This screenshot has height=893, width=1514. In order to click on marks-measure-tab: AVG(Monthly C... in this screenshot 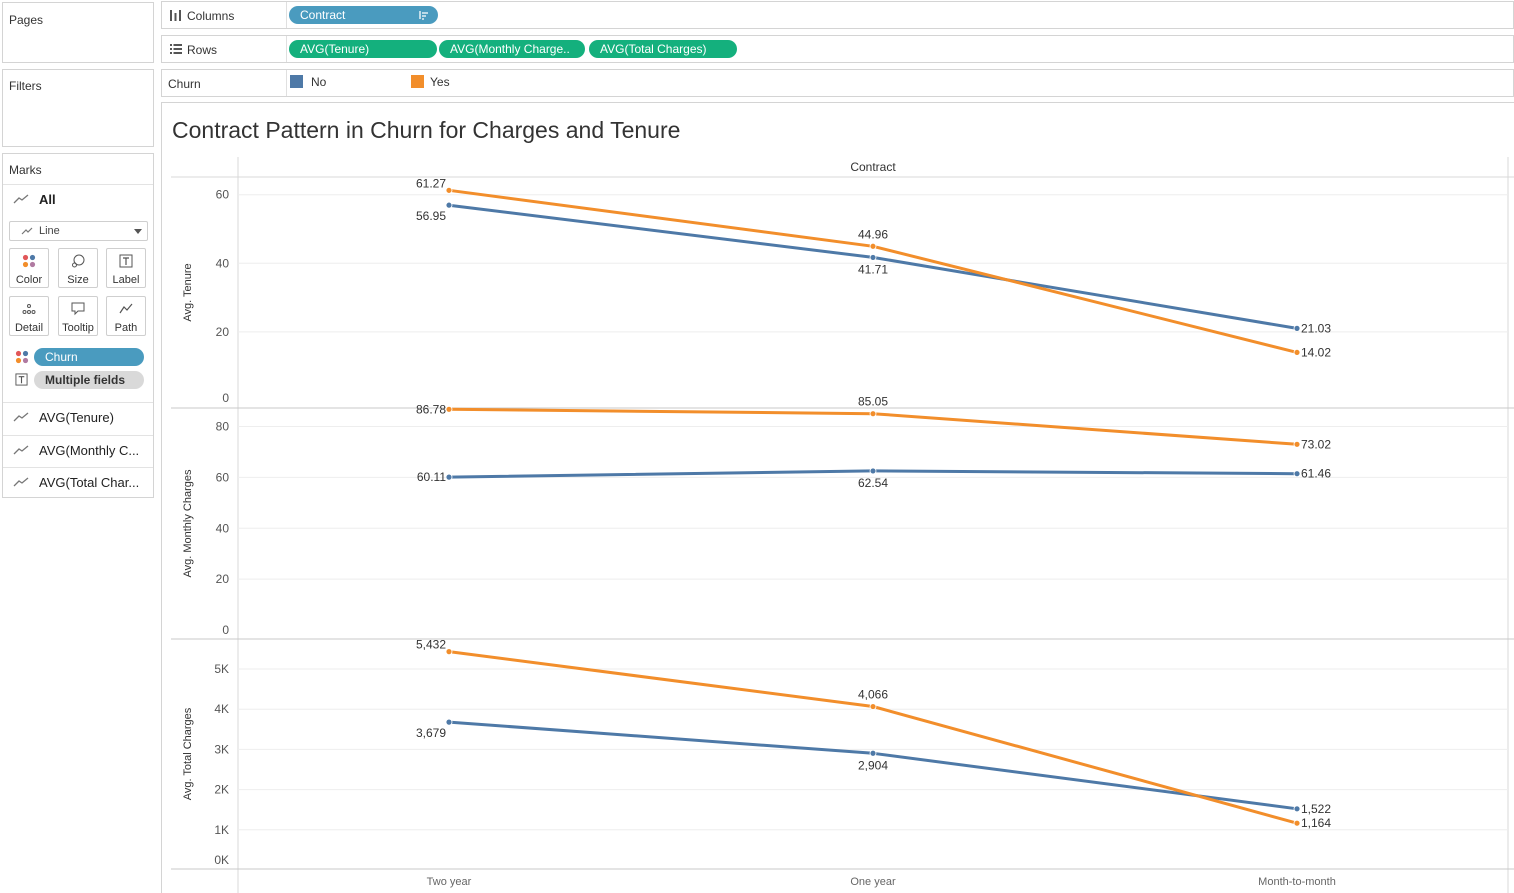, I will do `click(78, 451)`.